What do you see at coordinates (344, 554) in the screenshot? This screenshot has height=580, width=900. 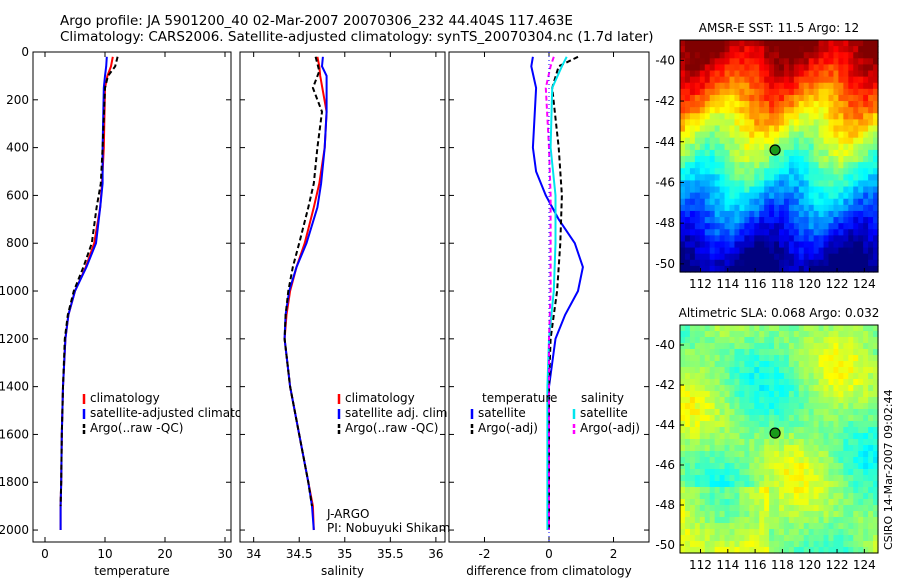 I see `x-tick-label: 35` at bounding box center [344, 554].